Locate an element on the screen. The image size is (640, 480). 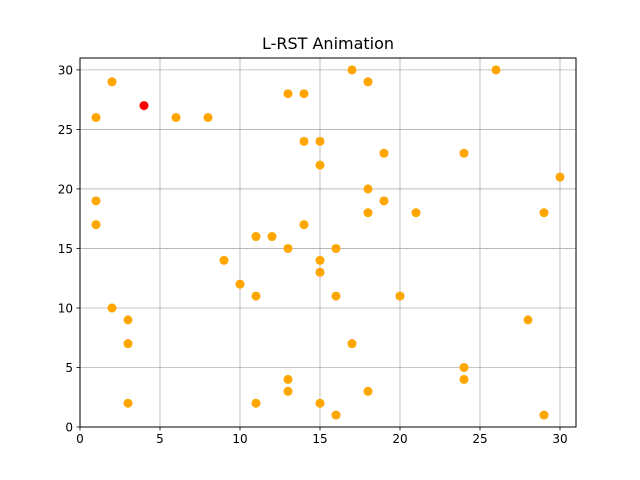
y-tick-label: 10 is located at coordinates (65, 308).